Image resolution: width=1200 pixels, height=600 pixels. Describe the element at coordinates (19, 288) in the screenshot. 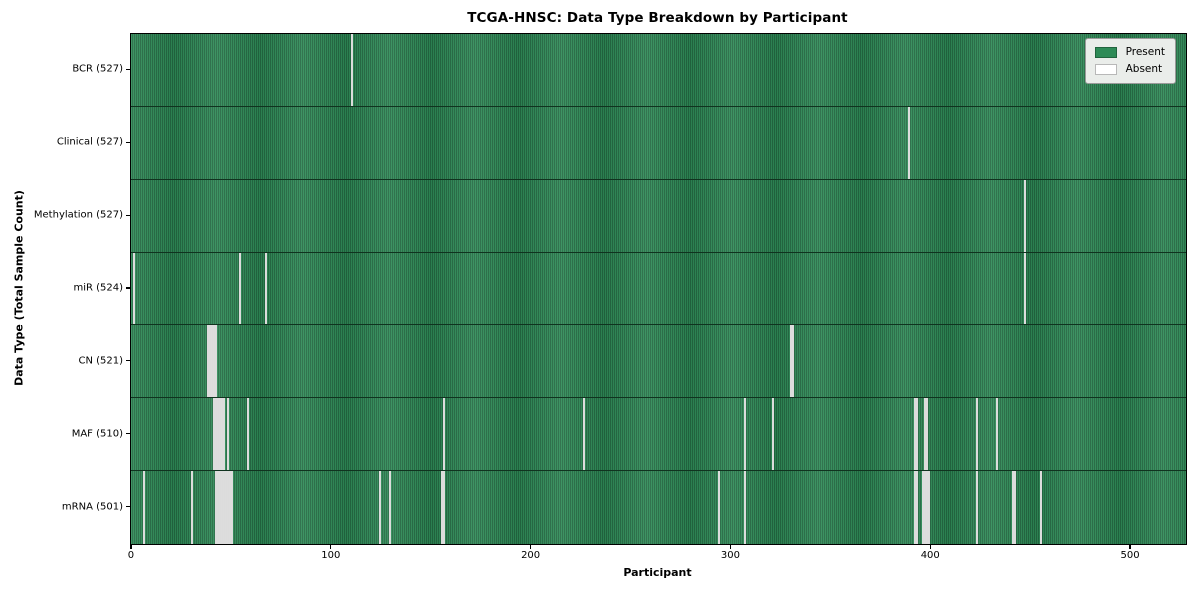

I see `y-axis-title: Data Type (Total Sample Count)` at that location.